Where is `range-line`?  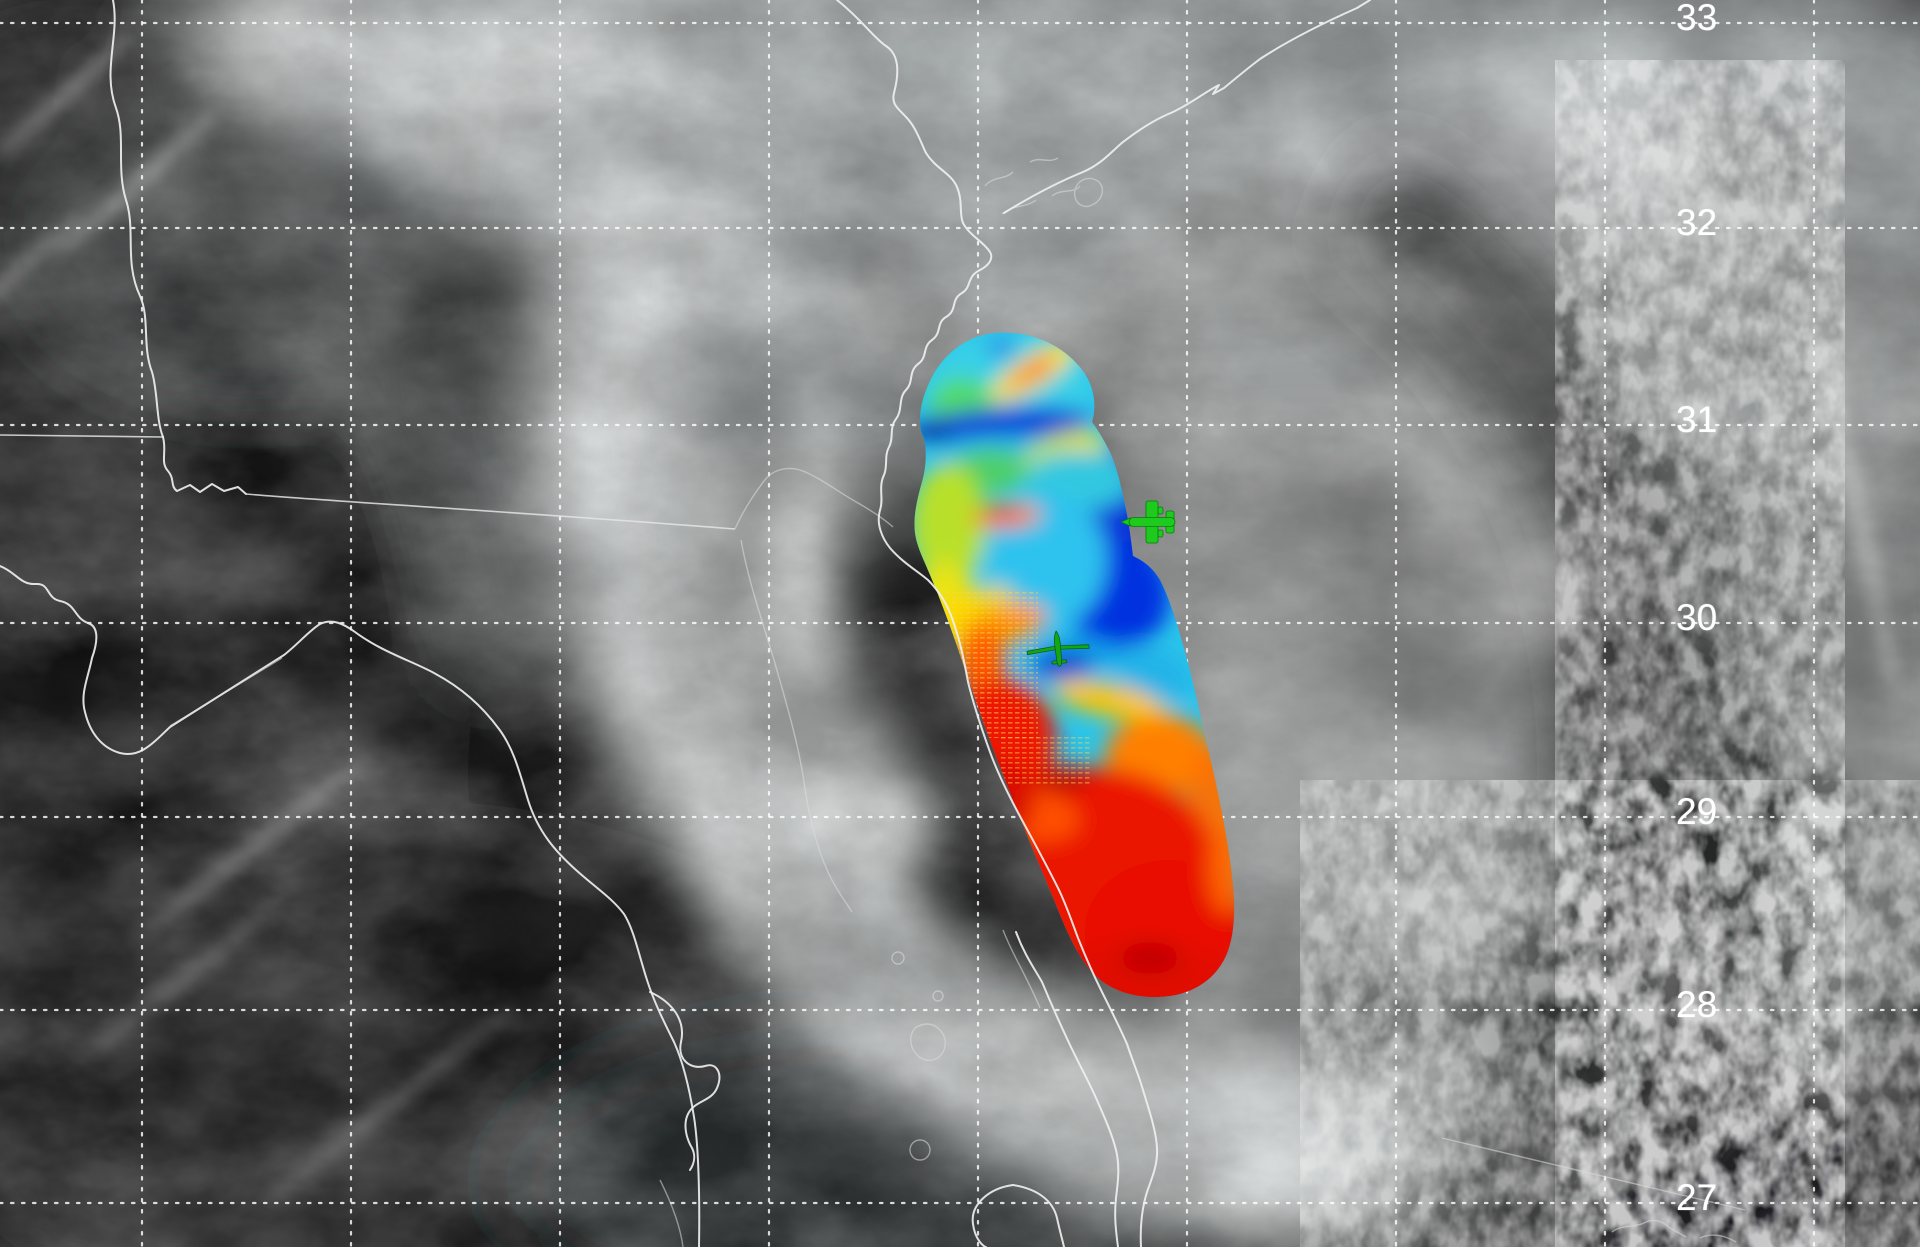
range-line is located at coordinates (1593, 1174).